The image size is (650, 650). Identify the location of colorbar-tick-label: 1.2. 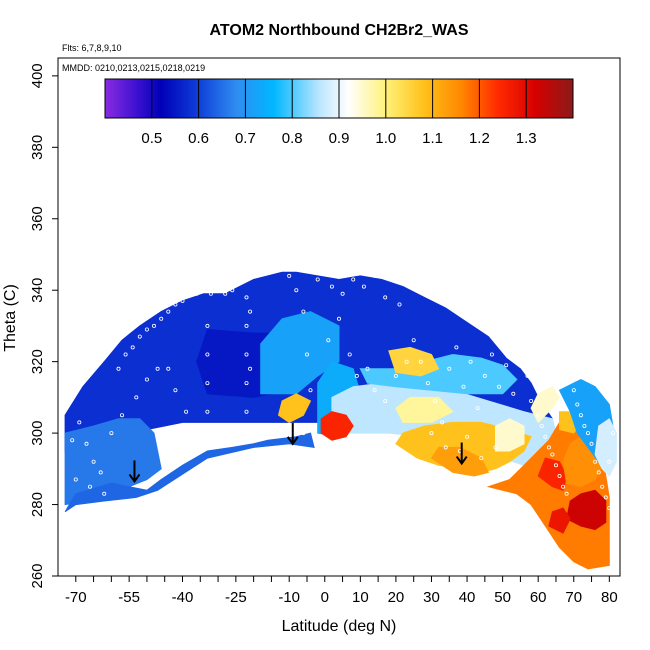
(479, 138).